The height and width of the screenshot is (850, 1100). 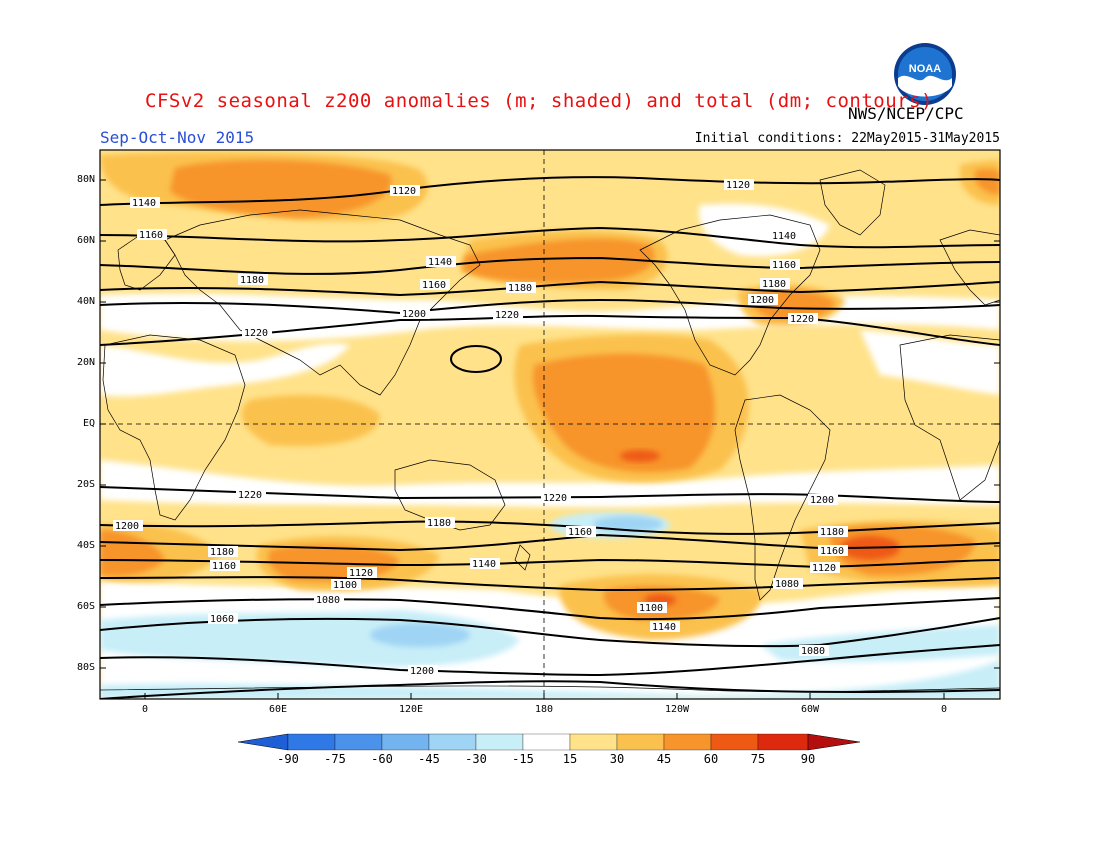 What do you see at coordinates (85, 606) in the screenshot?
I see `lat-label: 60S` at bounding box center [85, 606].